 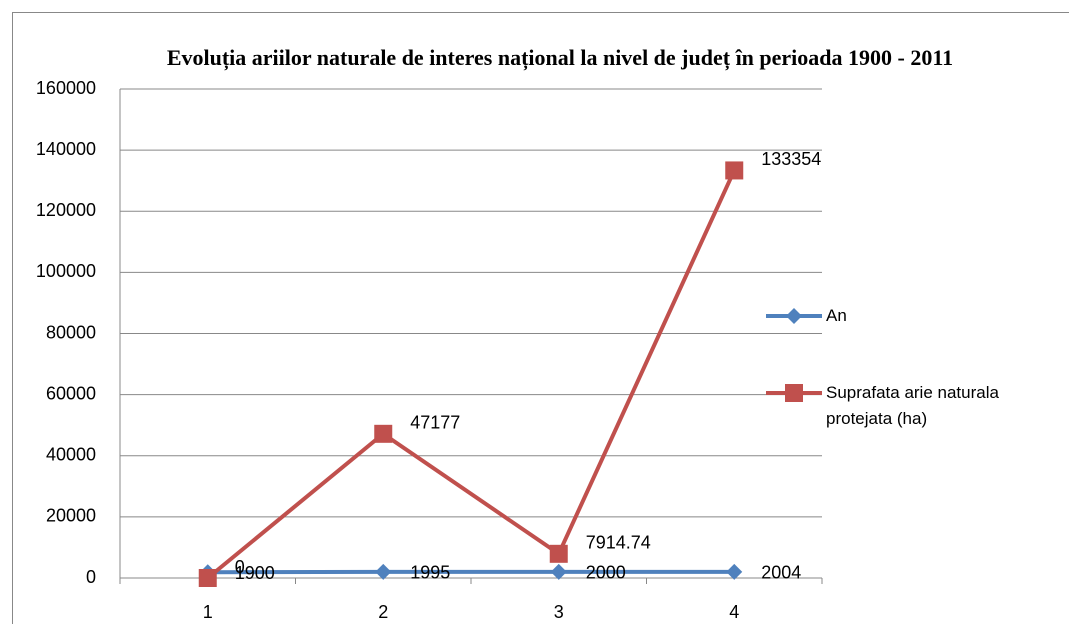 What do you see at coordinates (71, 332) in the screenshot?
I see `y-tick-label: 80000` at bounding box center [71, 332].